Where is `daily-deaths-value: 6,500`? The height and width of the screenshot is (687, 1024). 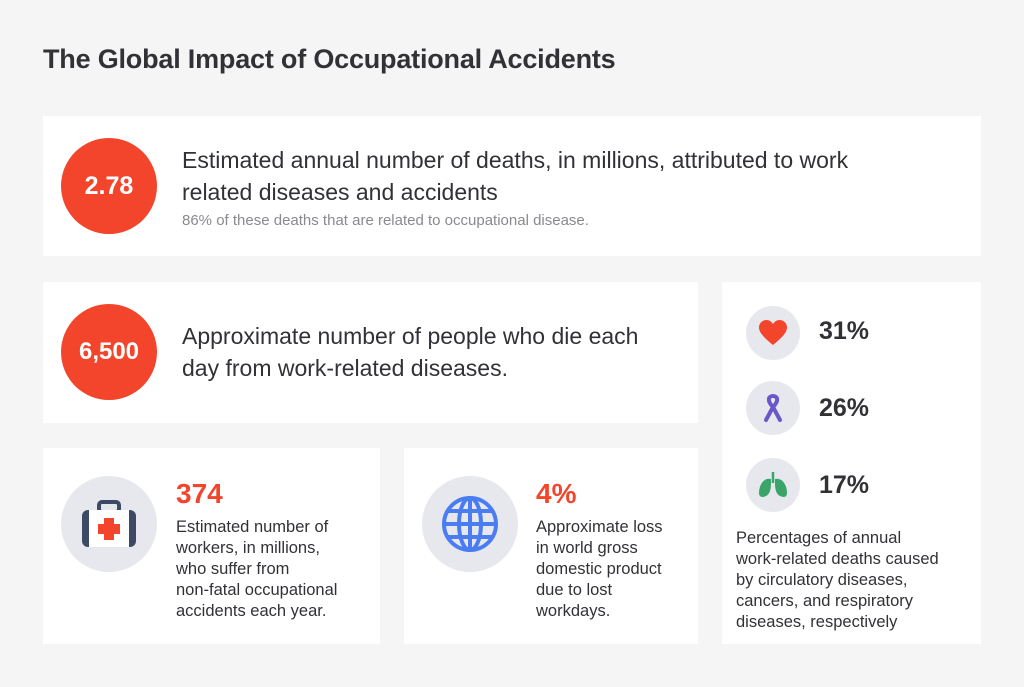
daily-deaths-value: 6,500 is located at coordinates (109, 351).